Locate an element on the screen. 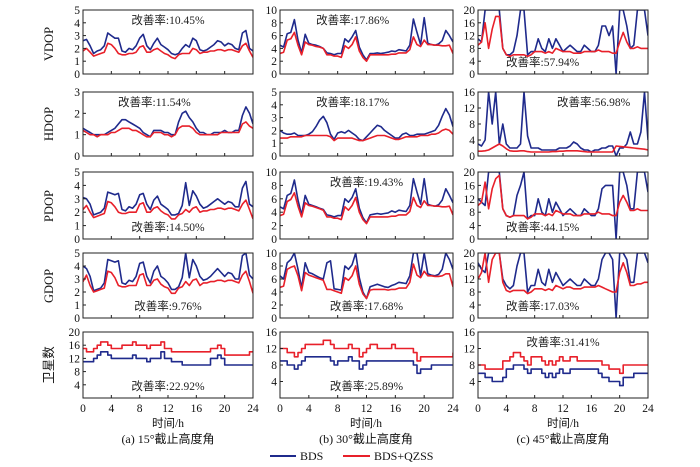 The width and height of the screenshot is (700, 467). ylabel-satellites: 卫星数 is located at coordinates (48, 365).